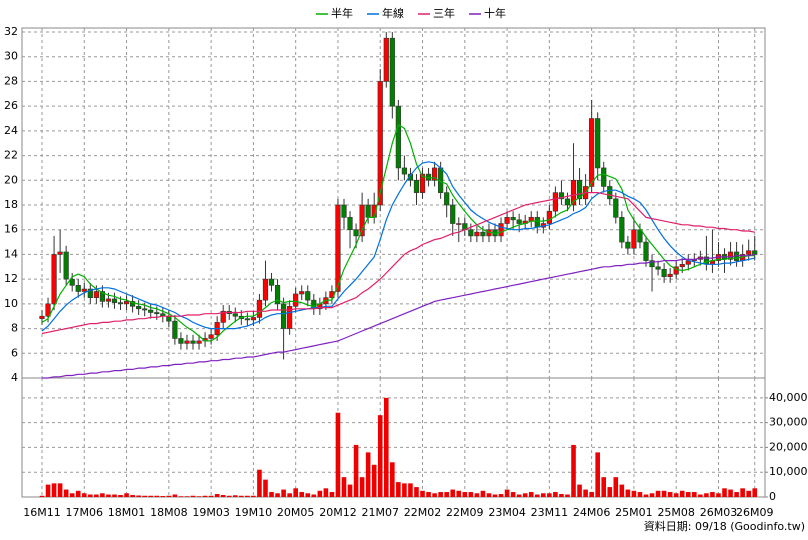 Image resolution: width=808 pixels, height=540 pixels. What do you see at coordinates (788, 422) in the screenshot?
I see `volume-tick-label: 30,000` at bounding box center [788, 422].